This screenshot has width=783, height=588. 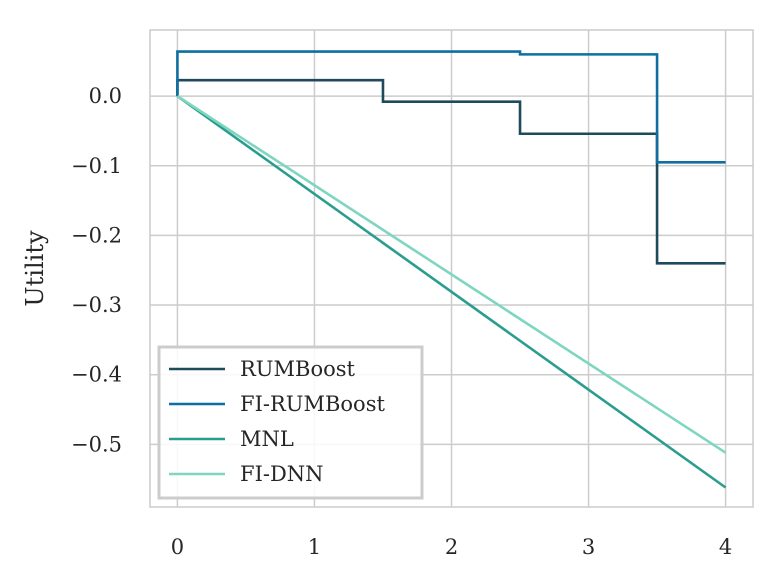 I want to click on x-tick-label: 2, so click(x=451, y=547).